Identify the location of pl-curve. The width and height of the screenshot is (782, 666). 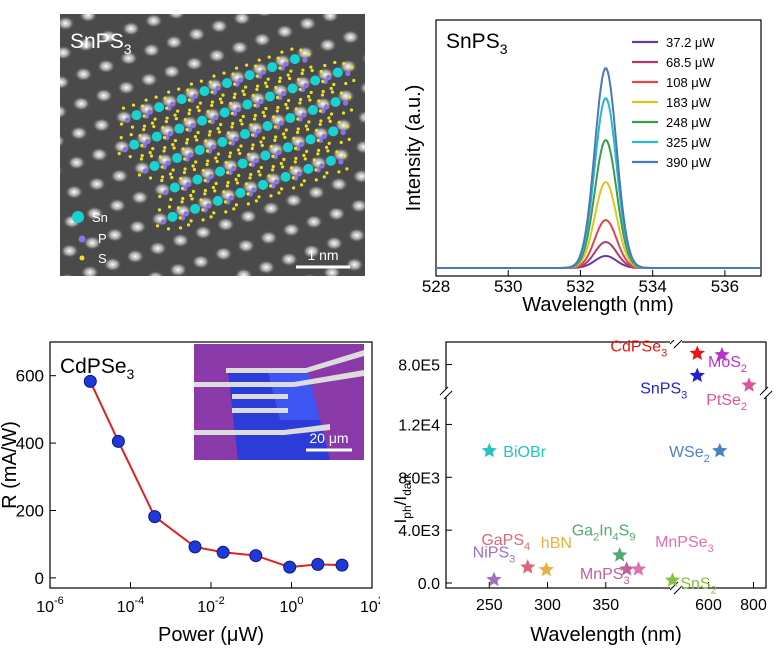
(598, 183).